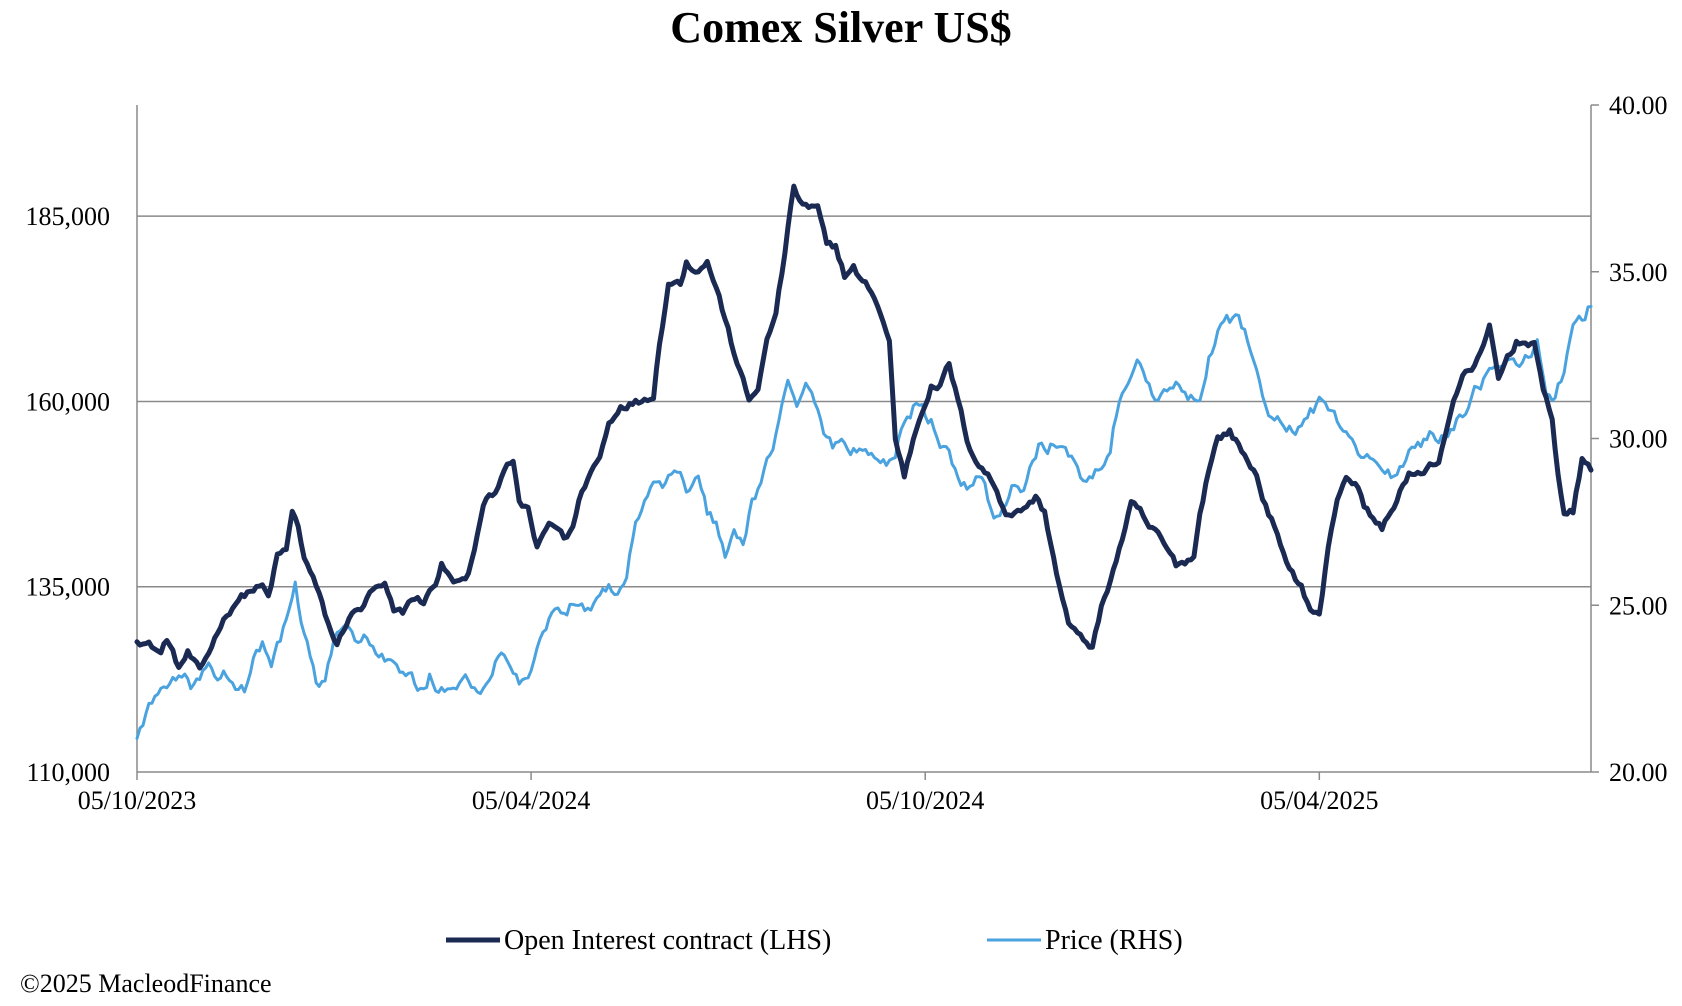  What do you see at coordinates (137, 800) in the screenshot?
I see `x-tick-label: 05/10/2023` at bounding box center [137, 800].